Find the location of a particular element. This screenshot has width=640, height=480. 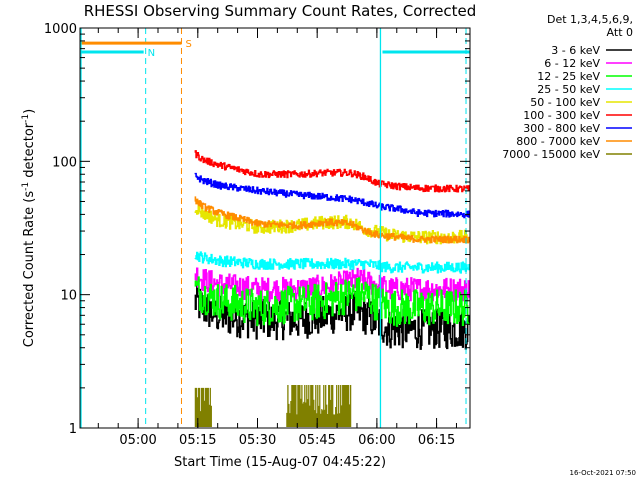

series-6-12-kev is located at coordinates (332, 284).